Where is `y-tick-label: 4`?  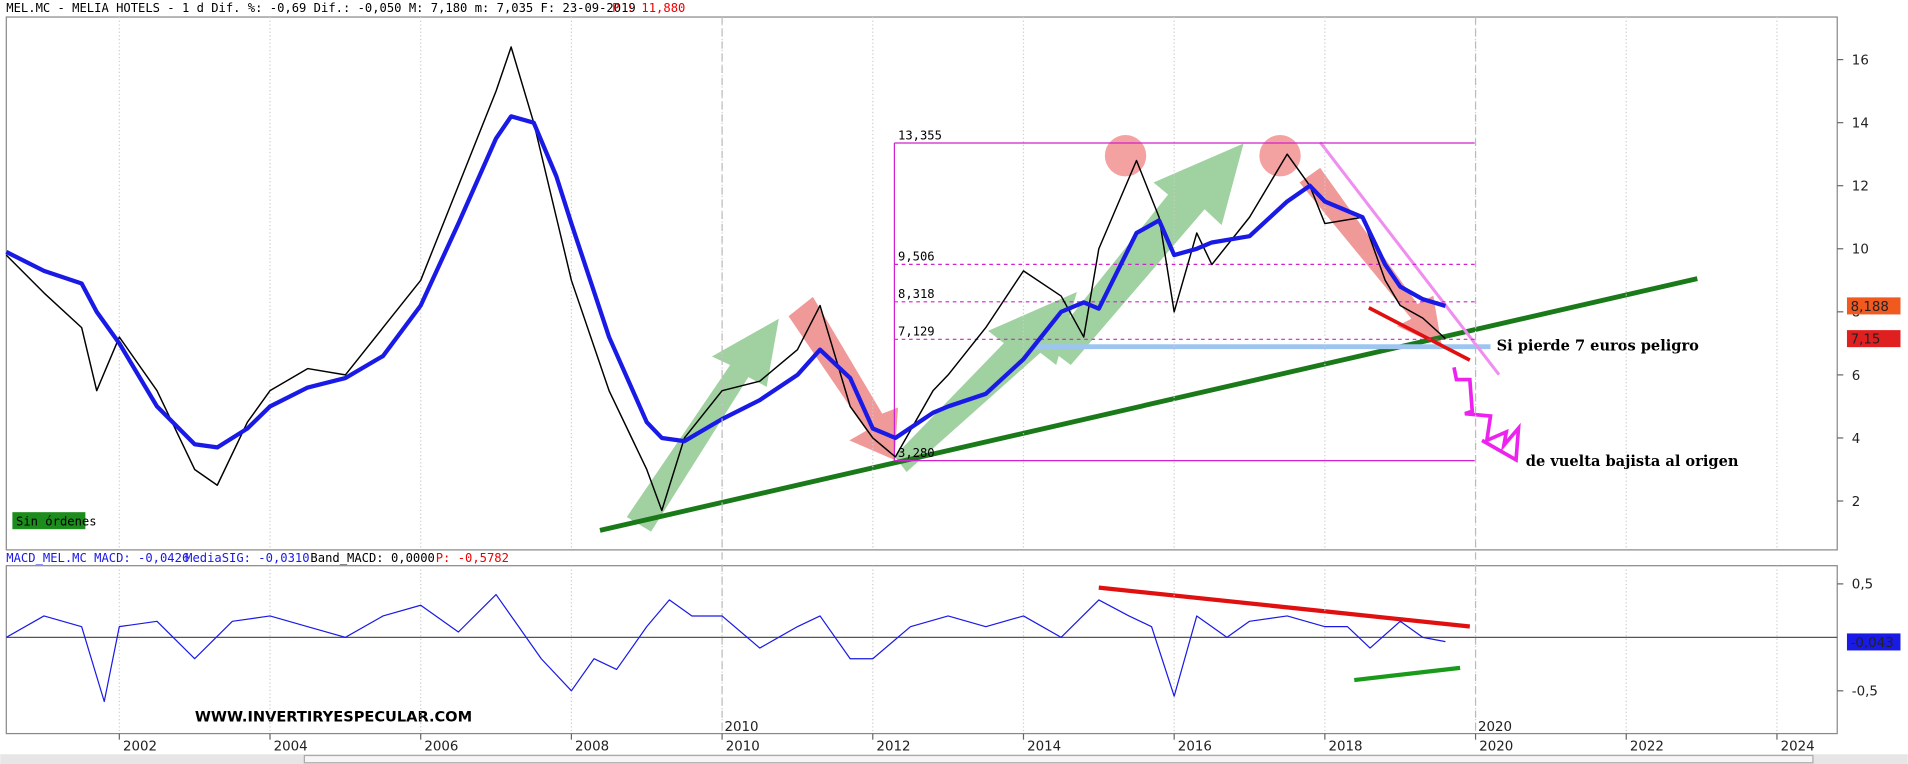 y-tick-label: 4 is located at coordinates (1856, 439).